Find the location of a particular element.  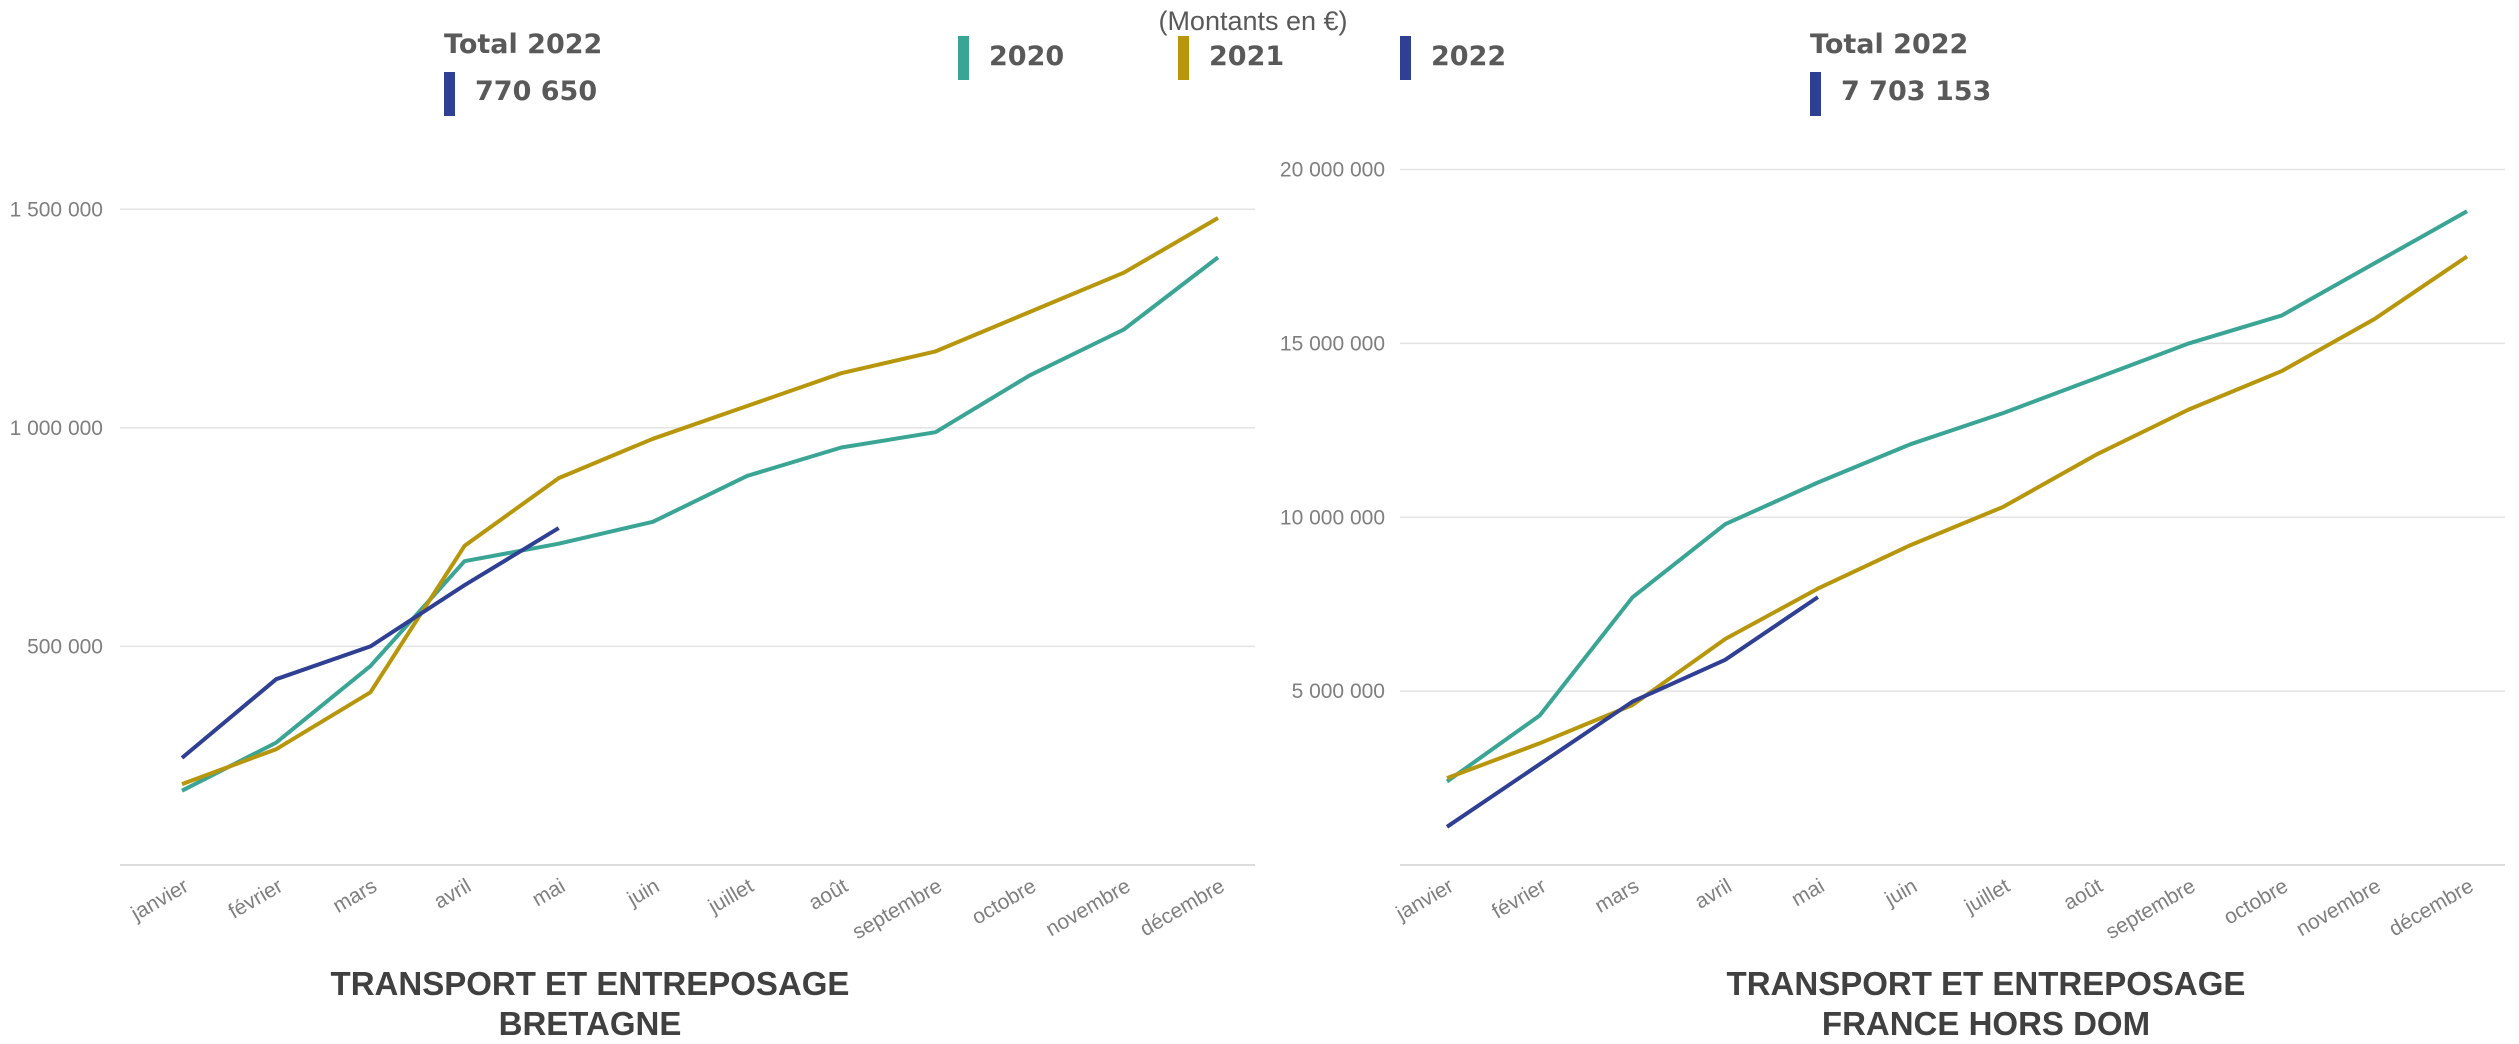

chart-title-bretagne: TRANSPORT ET ENTREPOSAGE is located at coordinates (590, 983).